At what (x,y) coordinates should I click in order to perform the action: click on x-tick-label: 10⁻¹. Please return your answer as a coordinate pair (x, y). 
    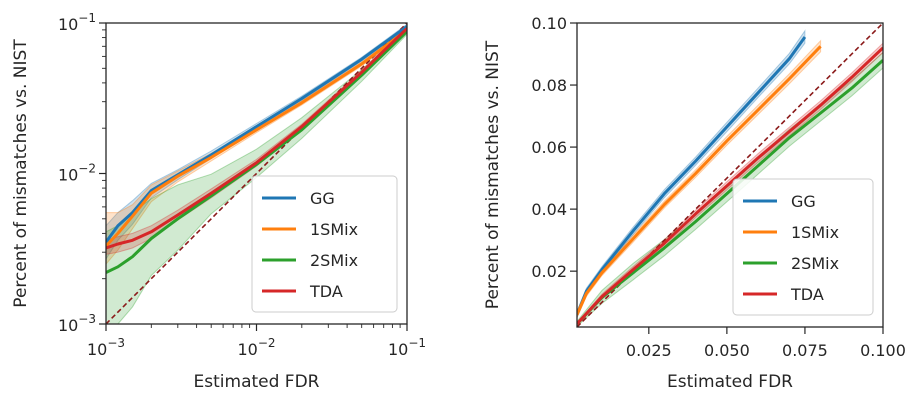
    Looking at the image, I should click on (407, 347).